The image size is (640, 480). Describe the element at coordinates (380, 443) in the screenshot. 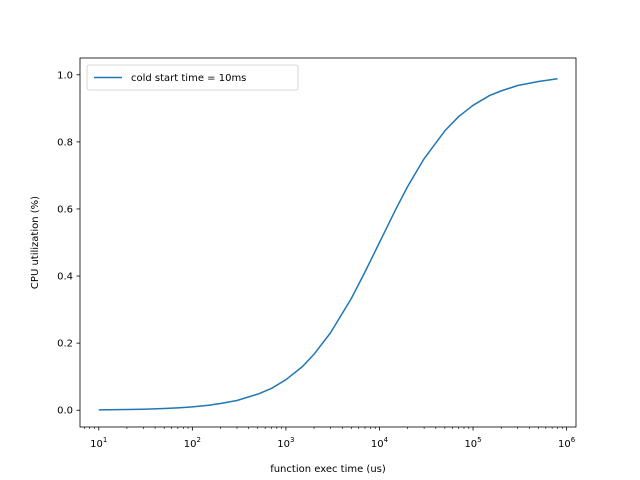

I see `x-tick-label: 10⁴` at that location.